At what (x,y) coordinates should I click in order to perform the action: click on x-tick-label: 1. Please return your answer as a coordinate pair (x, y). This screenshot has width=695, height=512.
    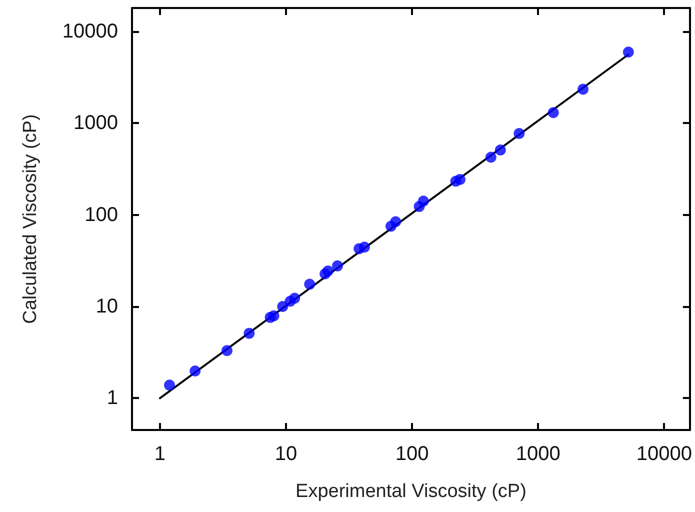
    Looking at the image, I should click on (160, 454).